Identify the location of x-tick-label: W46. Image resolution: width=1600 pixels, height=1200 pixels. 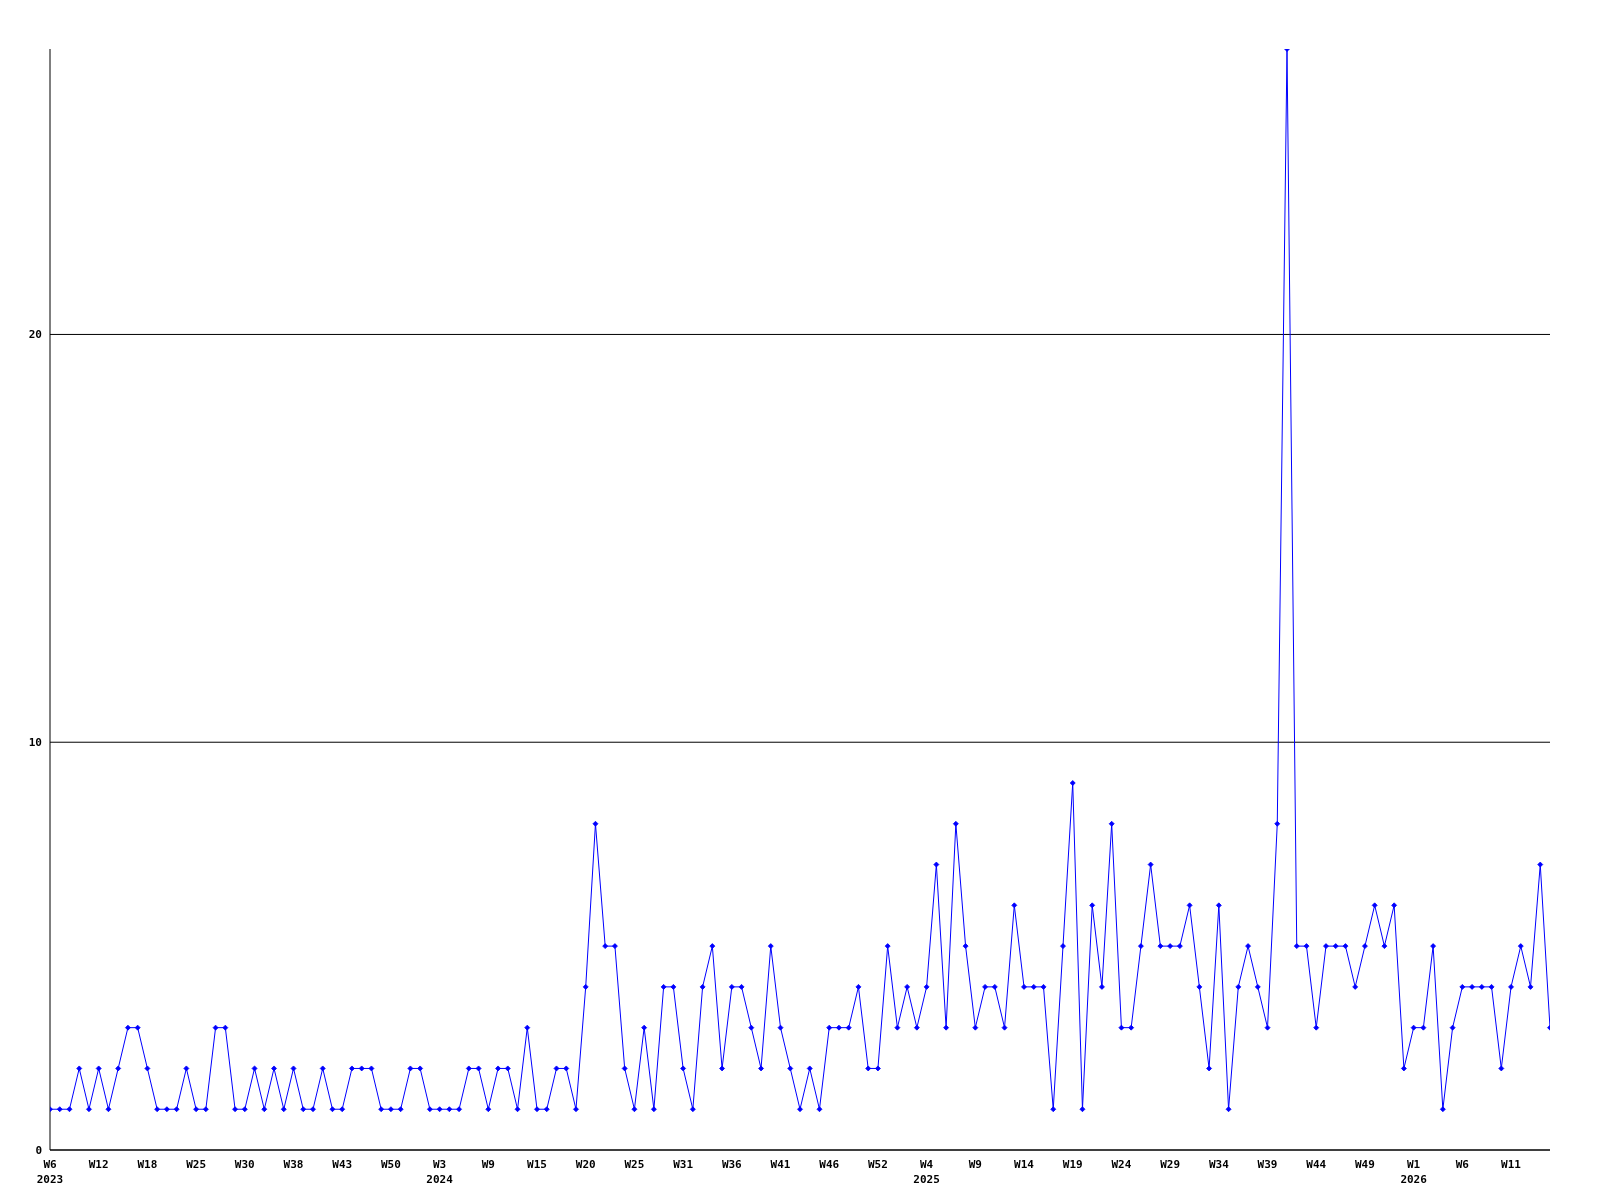
(829, 1164).